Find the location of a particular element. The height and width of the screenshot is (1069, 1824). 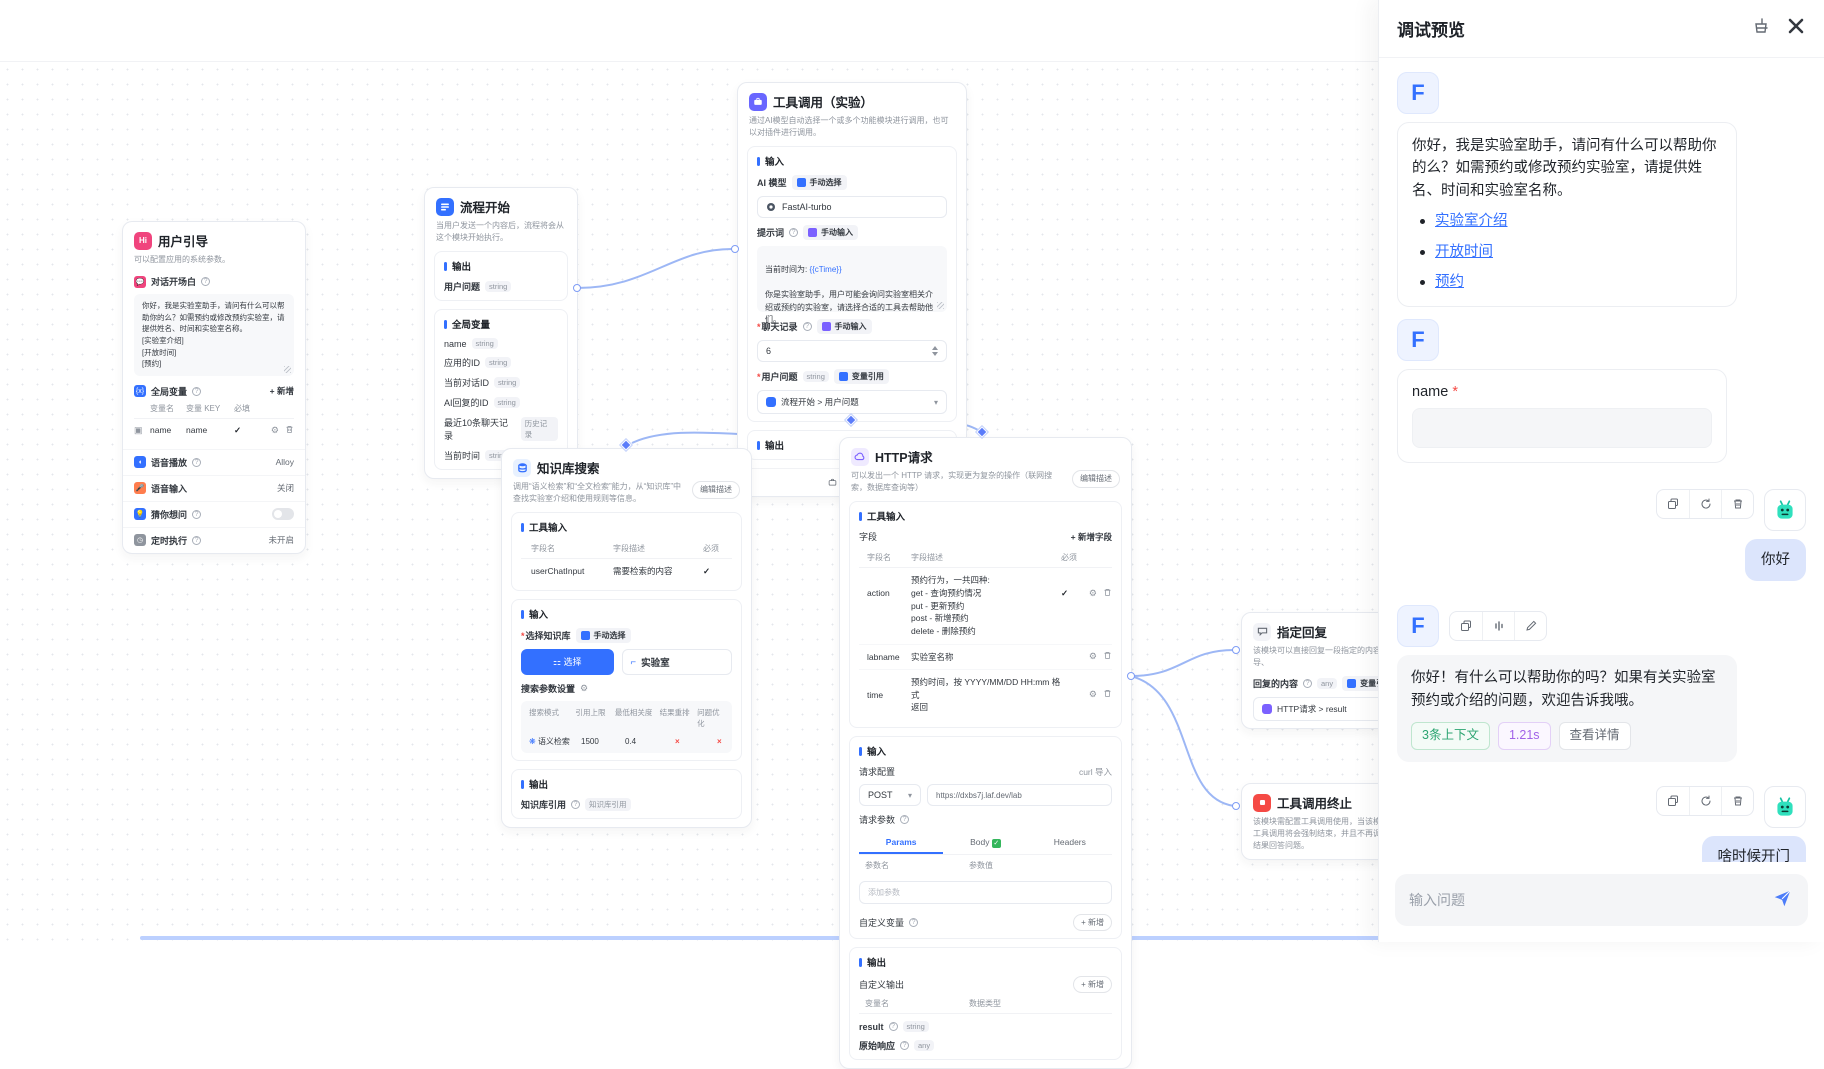

type-chip: any is located at coordinates (1327, 683).